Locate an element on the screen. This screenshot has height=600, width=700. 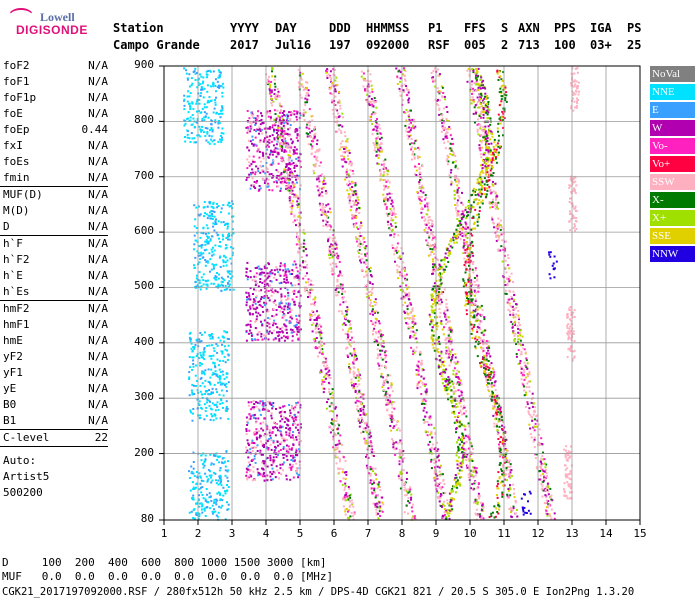
param-row: D N/A is located at coordinates (56, 227).